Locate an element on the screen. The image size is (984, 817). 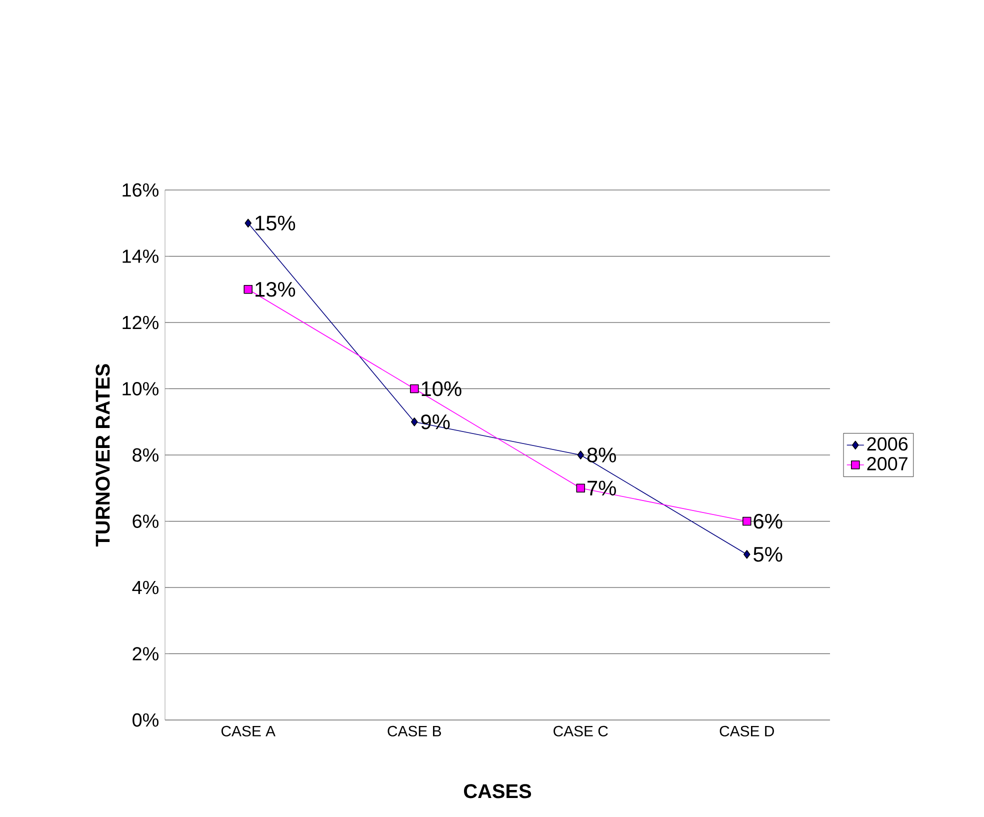
legend-label: 2007 is located at coordinates (887, 463).